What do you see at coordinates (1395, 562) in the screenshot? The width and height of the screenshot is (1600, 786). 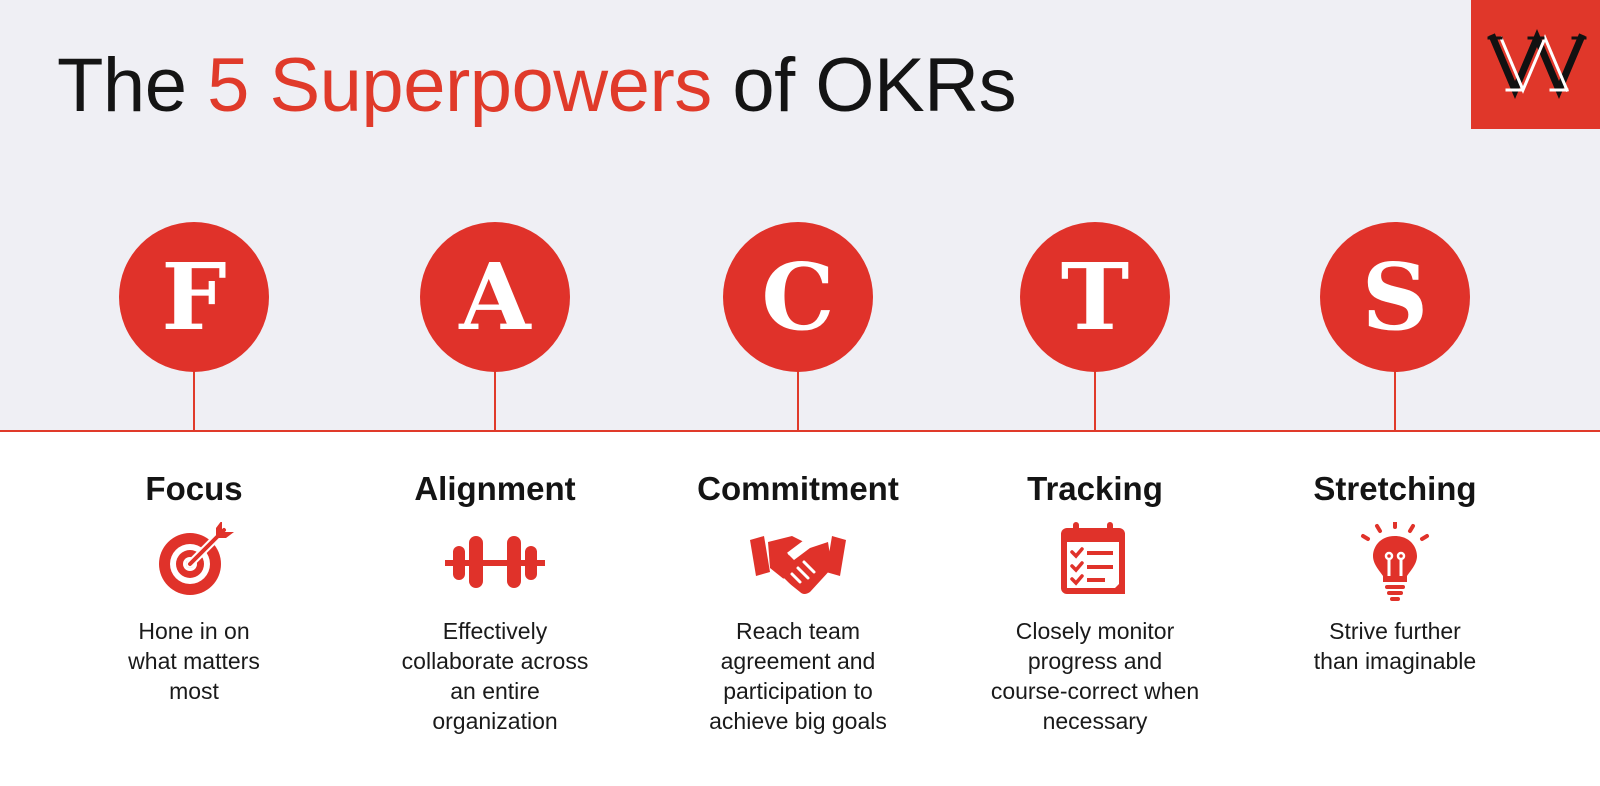 I see `lightbulb-icon` at bounding box center [1395, 562].